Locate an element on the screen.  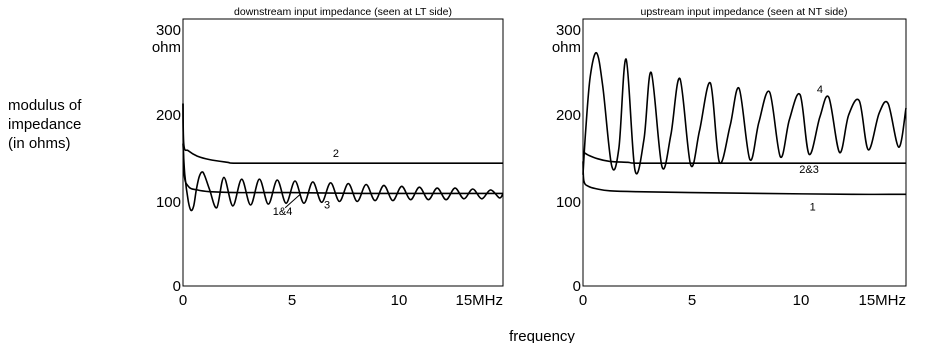
series-annotation-4: 4 is located at coordinates (820, 90).